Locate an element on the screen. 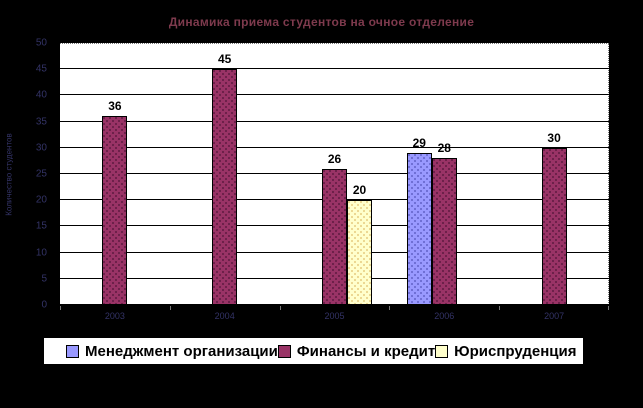 This screenshot has width=643, height=408. bar-финансы-2006 is located at coordinates (444, 231).